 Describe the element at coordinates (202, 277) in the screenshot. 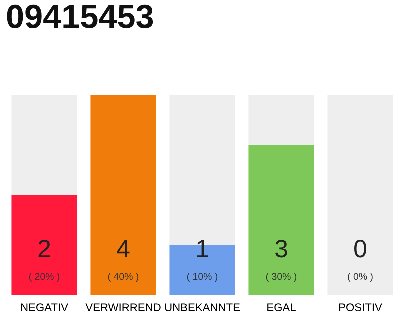

I see `annotation: ( 10% )` at that location.